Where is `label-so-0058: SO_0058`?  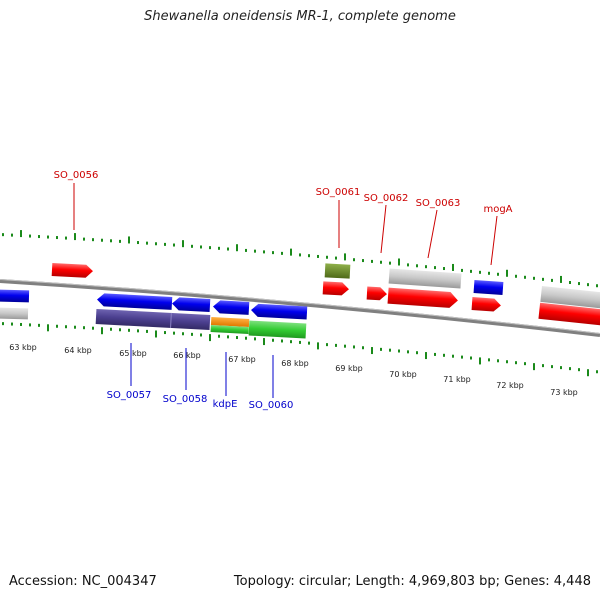
label-so-0058: SO_0058 is located at coordinates (185, 399).